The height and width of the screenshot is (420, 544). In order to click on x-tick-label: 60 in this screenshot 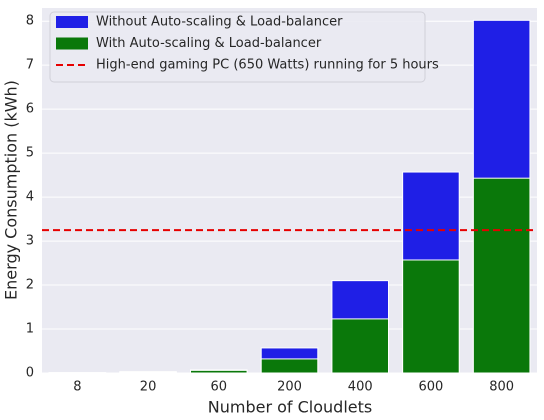, I will do `click(219, 387)`.